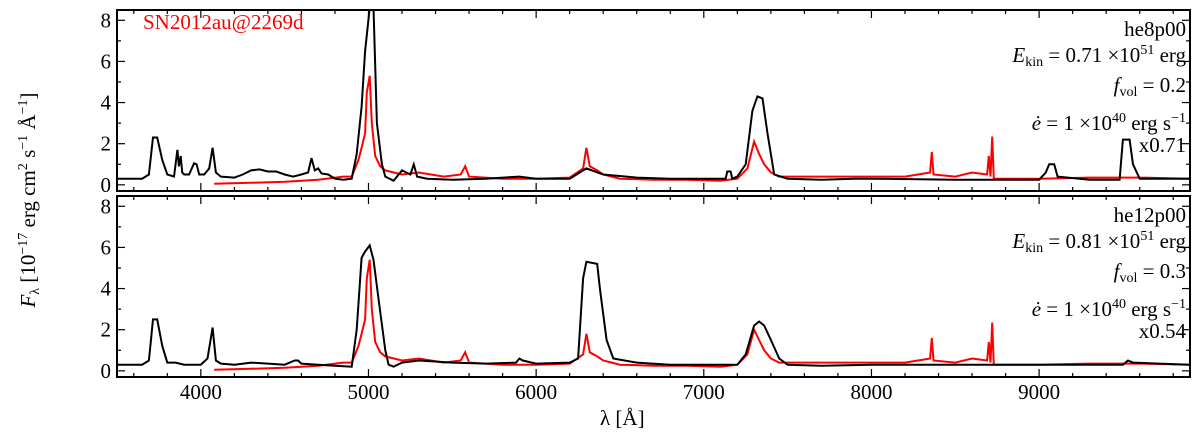 This screenshot has height=435, width=1200. What do you see at coordinates (368, 392) in the screenshot?
I see `x-tick-label: 5000` at bounding box center [368, 392].